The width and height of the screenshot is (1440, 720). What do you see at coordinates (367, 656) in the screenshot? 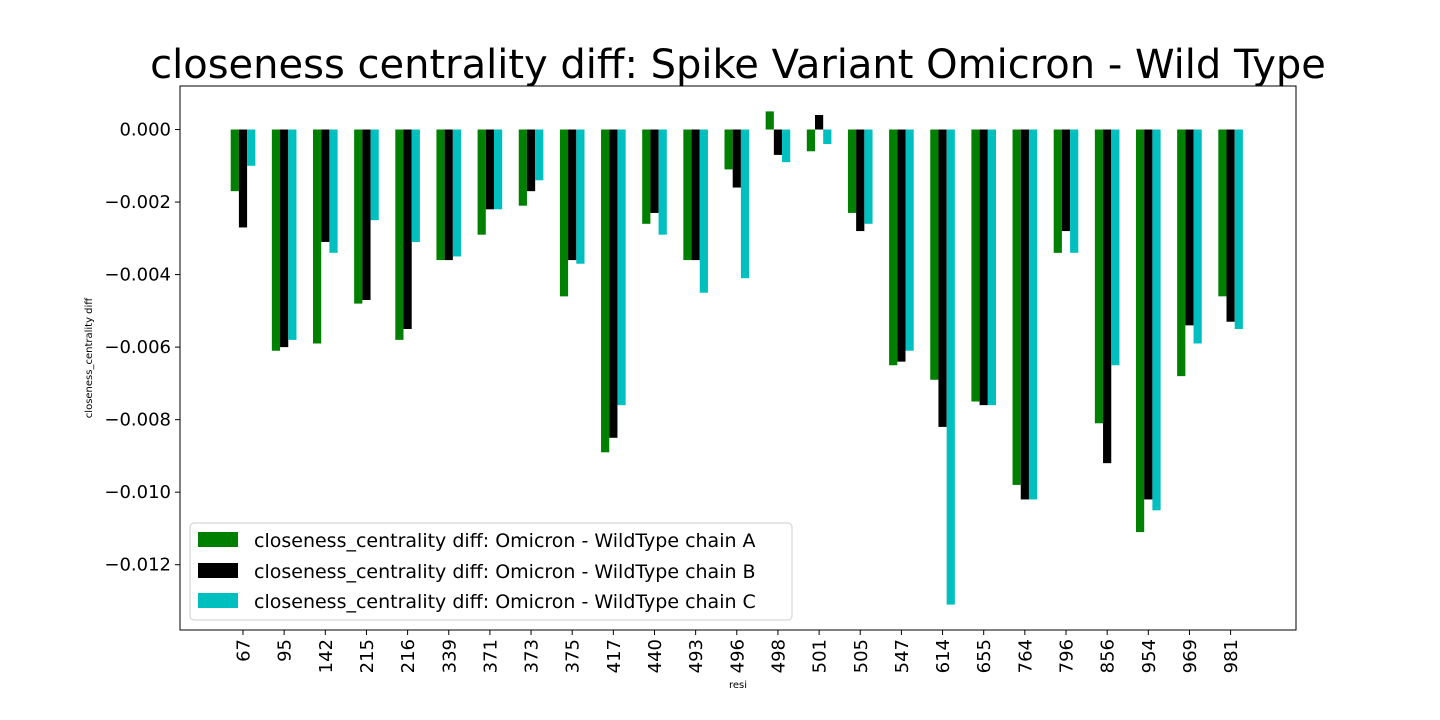
I see `x-tick-label: 215` at bounding box center [367, 656].